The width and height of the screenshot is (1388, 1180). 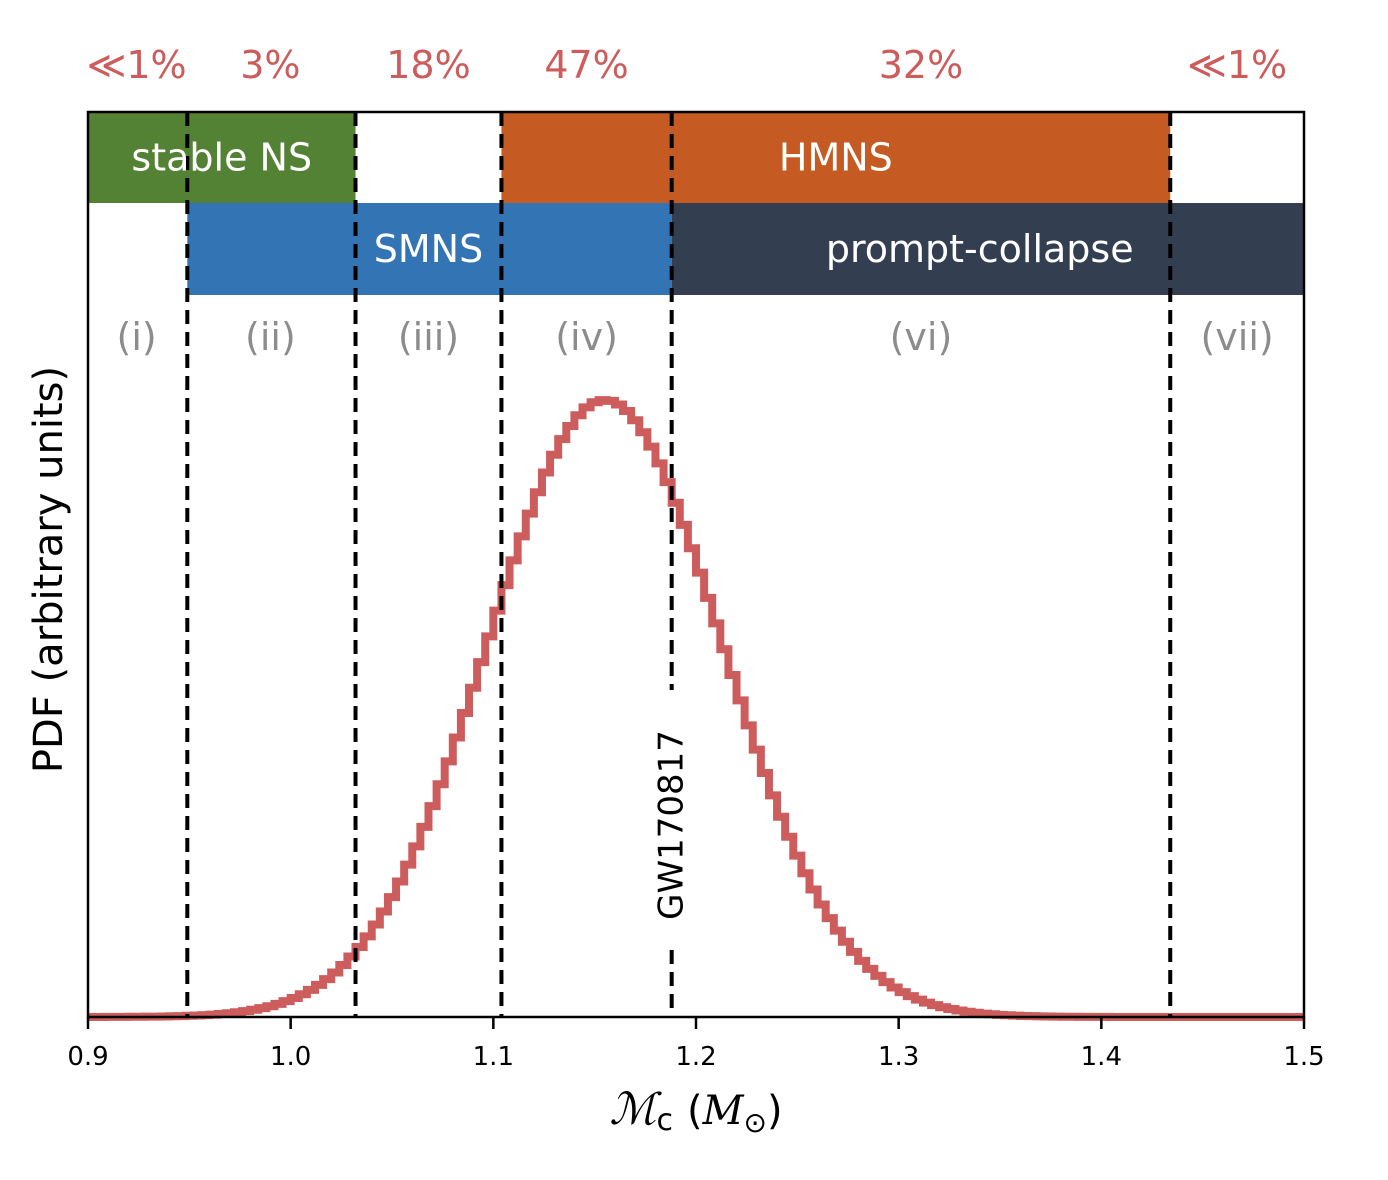 I want to click on x-axis-subscript: c, so click(x=664, y=1120).